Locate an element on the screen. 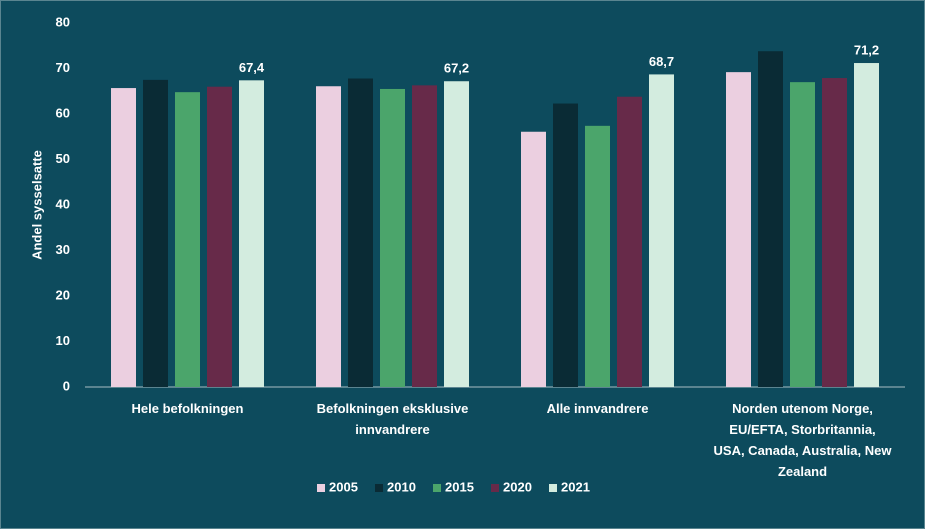  y-tick-label: 70 is located at coordinates (63, 67).